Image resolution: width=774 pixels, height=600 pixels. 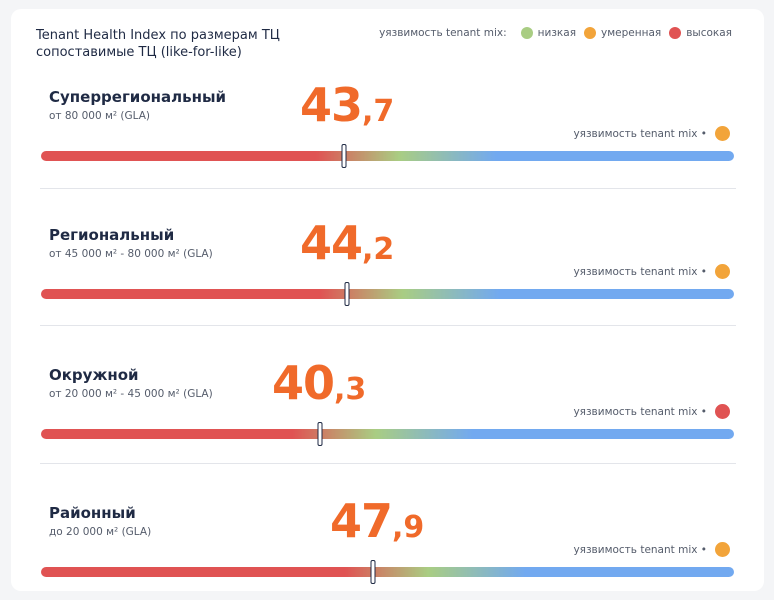 I want to click on score-value: 40,3, so click(x=319, y=383).